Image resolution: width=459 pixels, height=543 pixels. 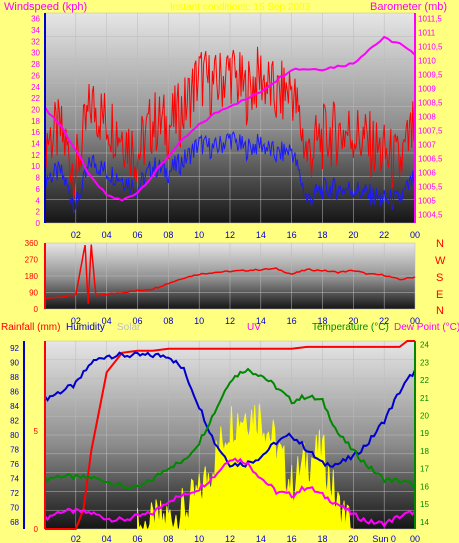 What do you see at coordinates (14, 392) in the screenshot?
I see `humidity-tick-label: 86` at bounding box center [14, 392].